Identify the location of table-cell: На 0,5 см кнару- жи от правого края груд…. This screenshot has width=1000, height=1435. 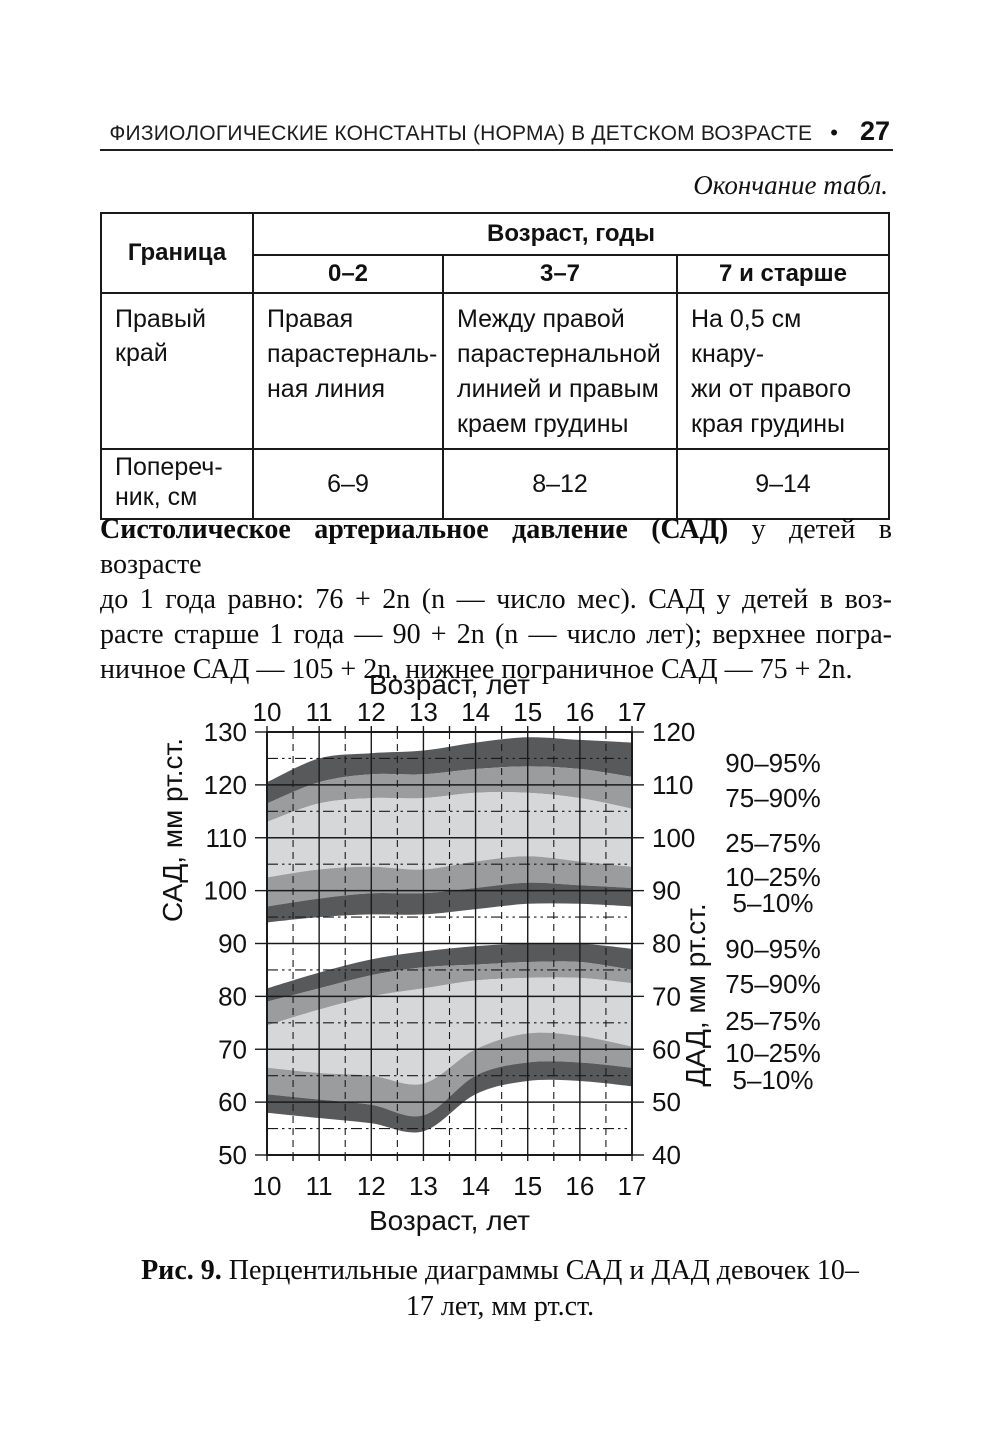
(783, 371).